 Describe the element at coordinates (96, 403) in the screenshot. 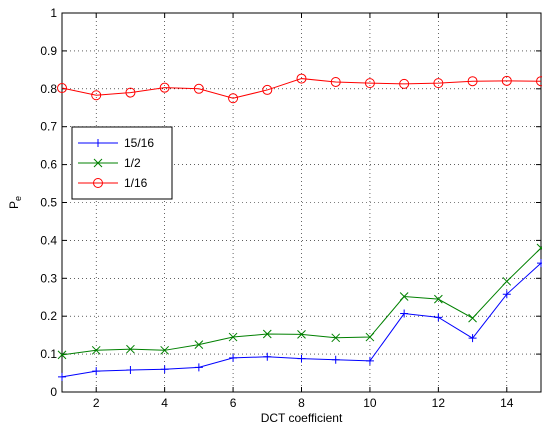

I see `x-tick-label: 2` at that location.